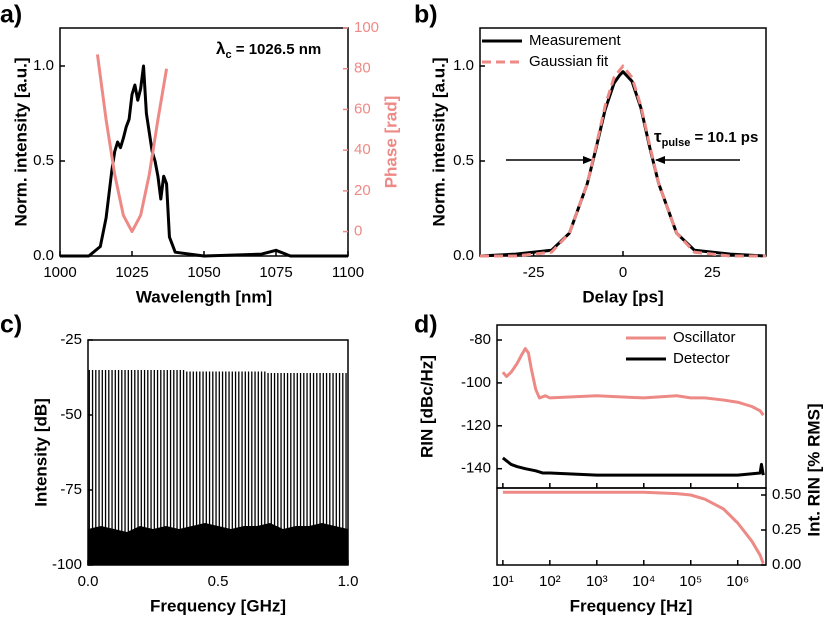 The image size is (830, 621). I want to click on y2-axis-label: Int. RIN [% RMS], so click(813, 469).